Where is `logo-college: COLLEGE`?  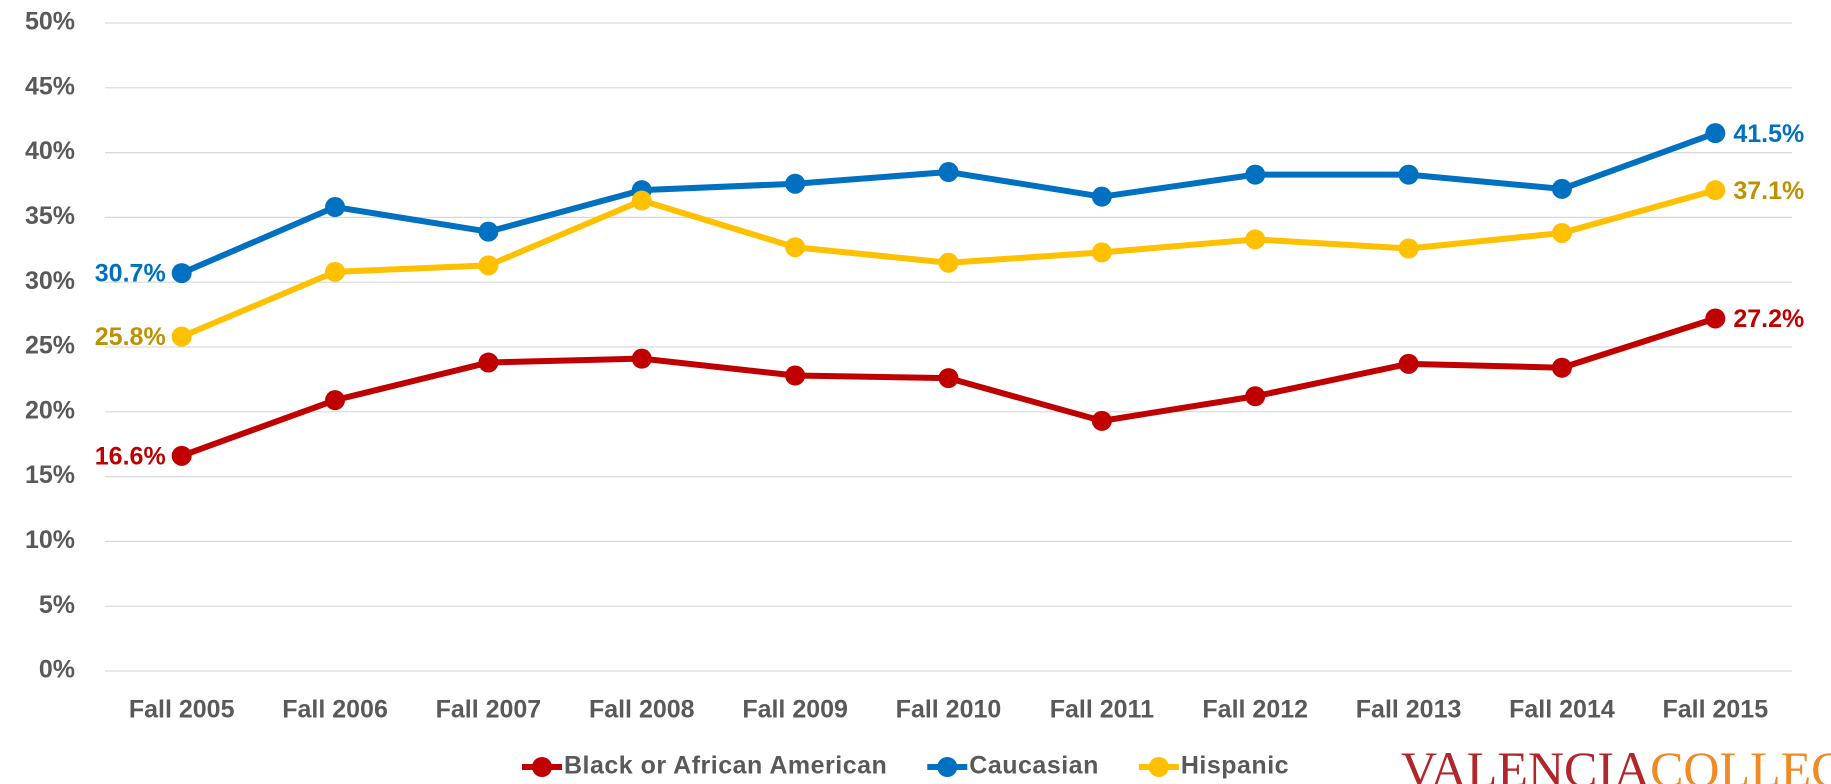 logo-college: COLLEGE is located at coordinates (1740, 762).